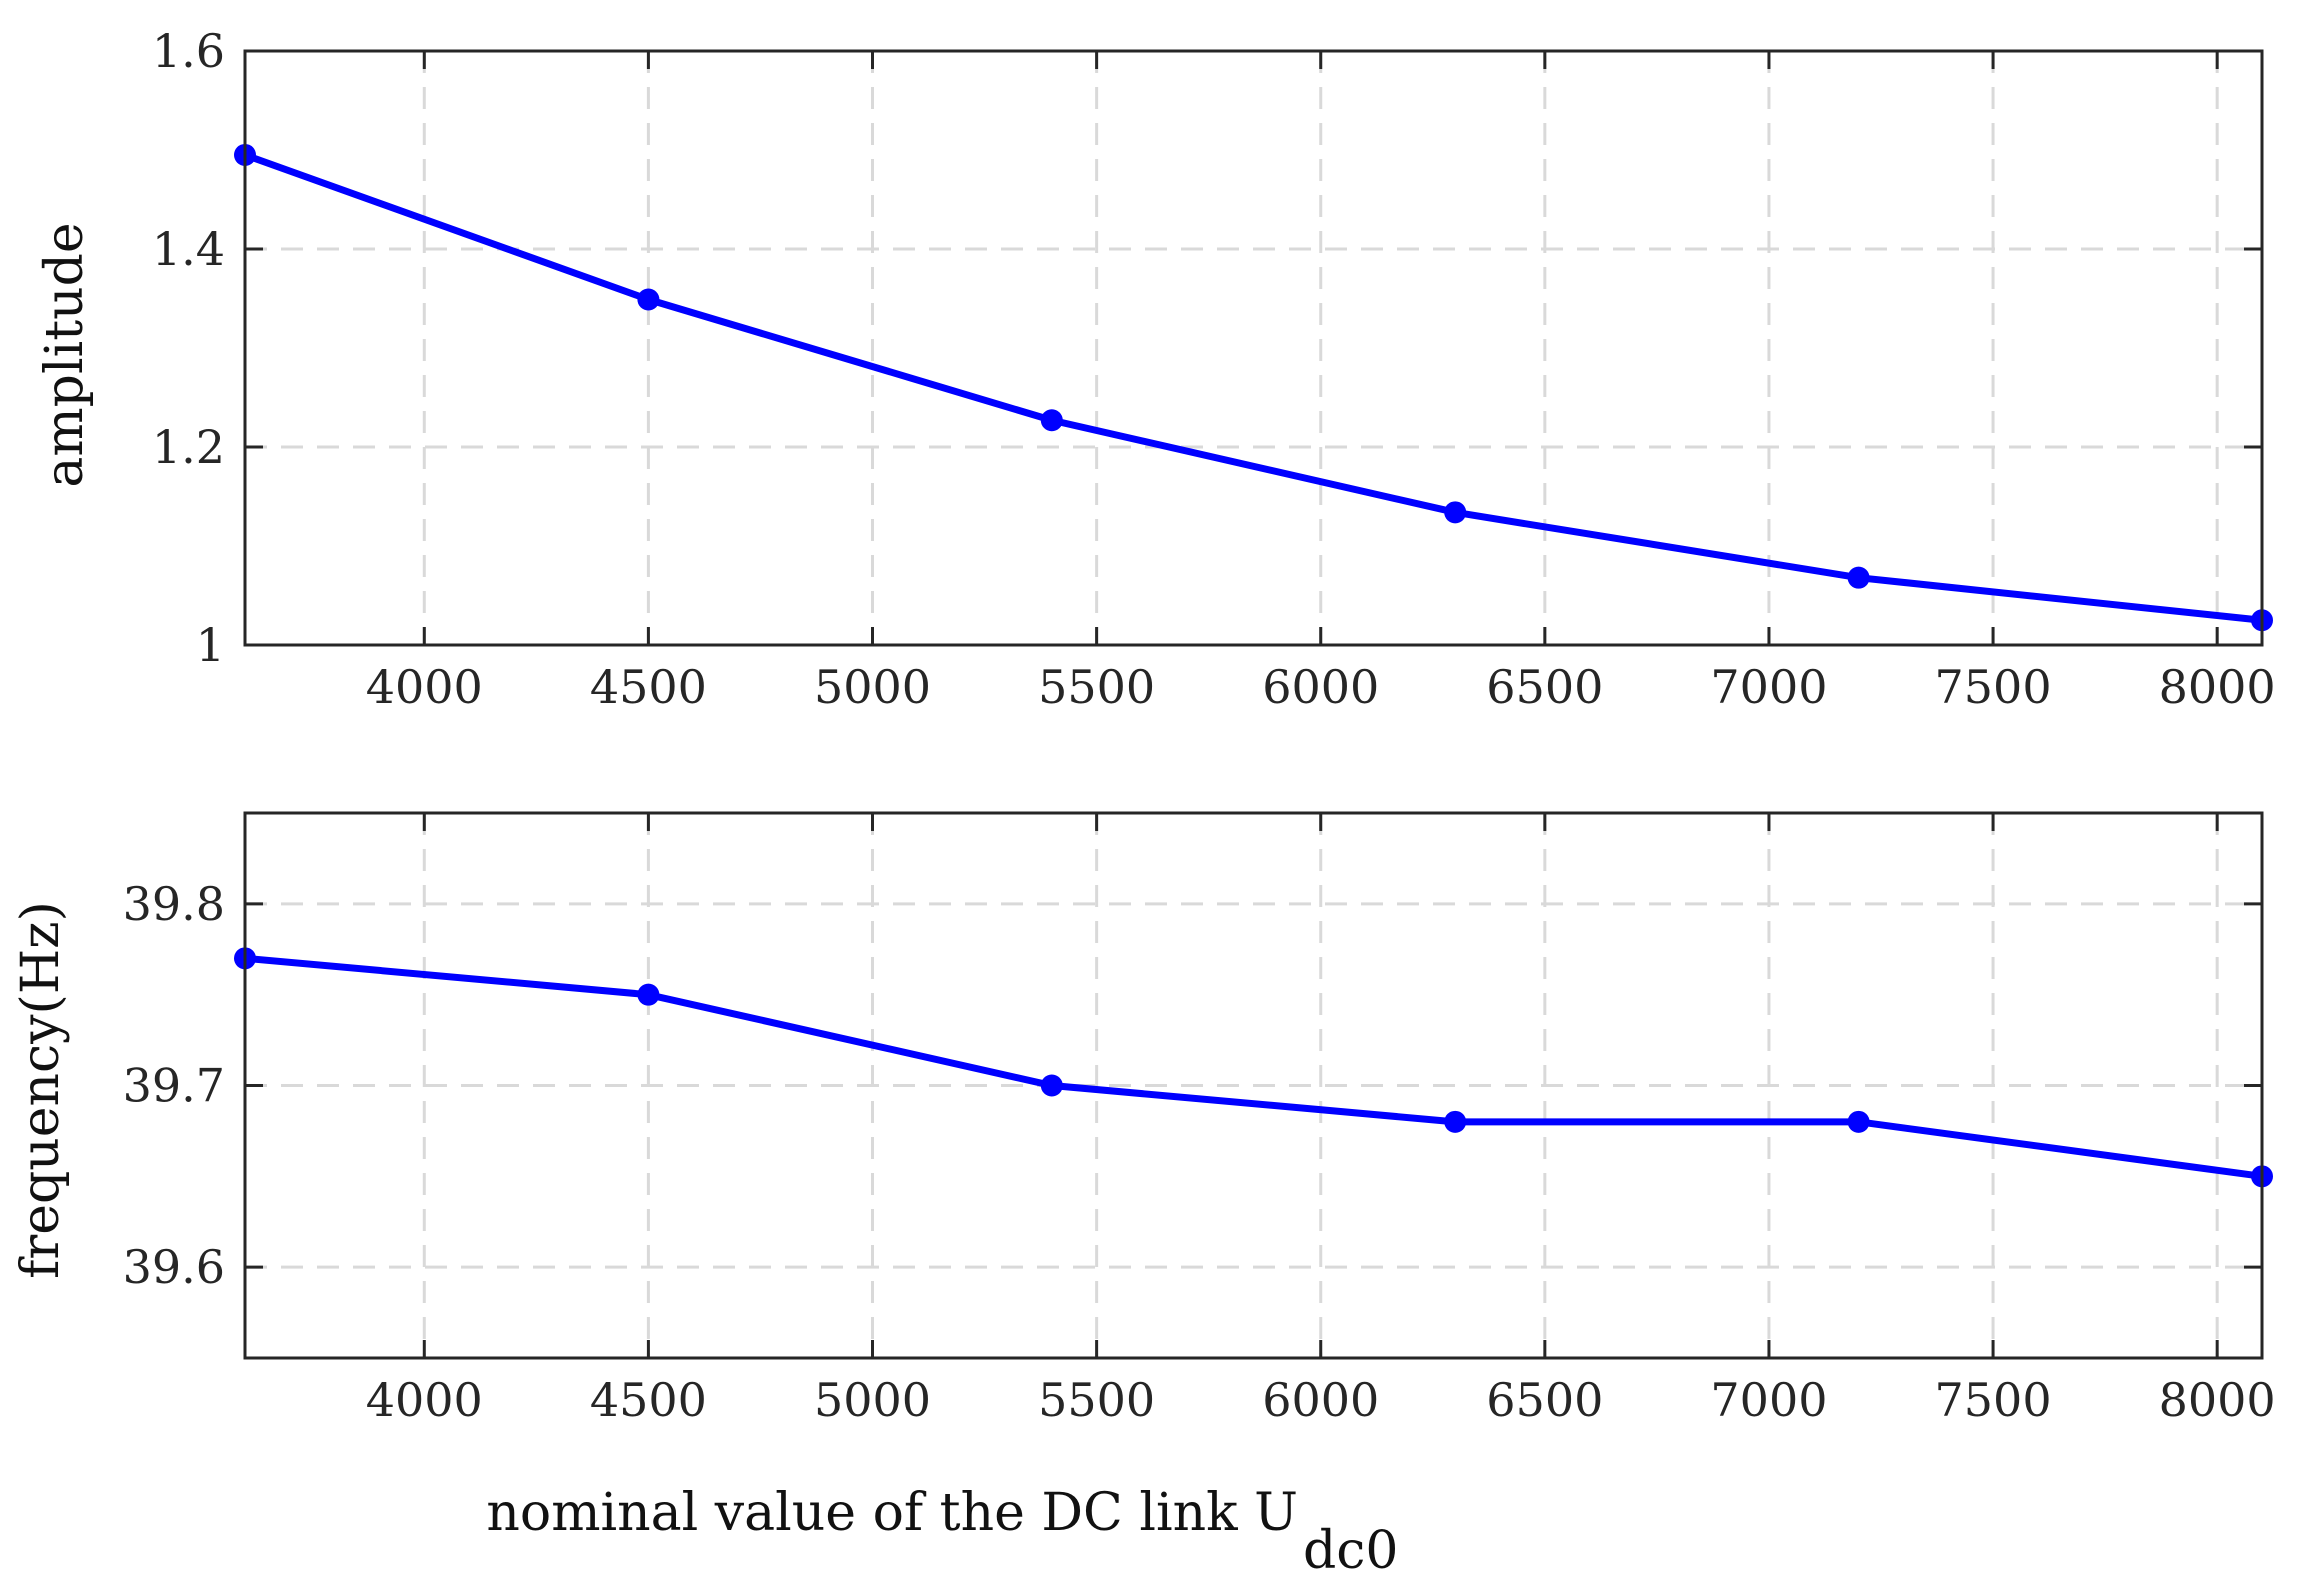 Image resolution: width=2299 pixels, height=1590 pixels. Describe the element at coordinates (1768, 1400) in the screenshot. I see `frequency-x-tick-label: 7000` at that location.